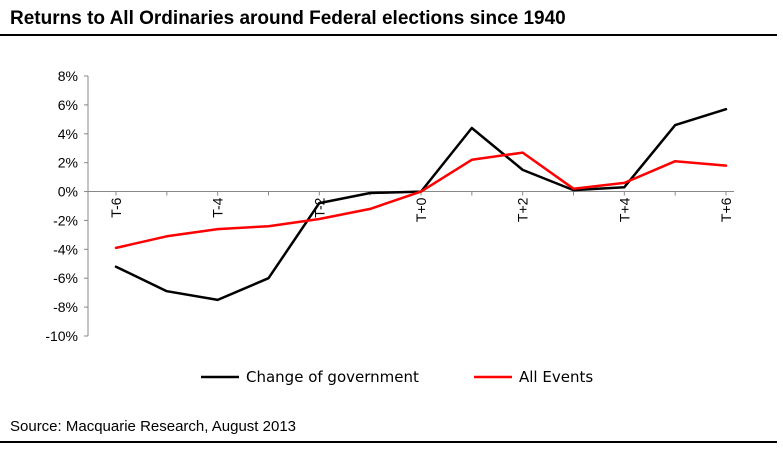 The height and width of the screenshot is (452, 783). I want to click on x-tick-label: T+6, so click(726, 209).